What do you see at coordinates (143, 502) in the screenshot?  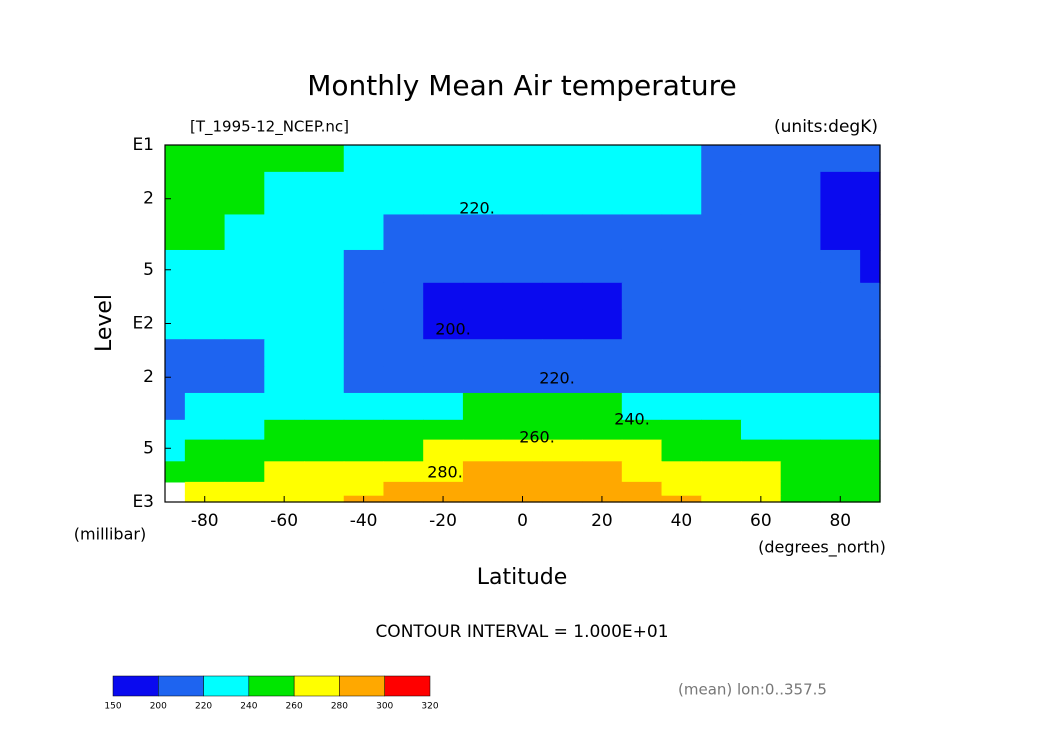 I see `y-tick-label: E3` at bounding box center [143, 502].